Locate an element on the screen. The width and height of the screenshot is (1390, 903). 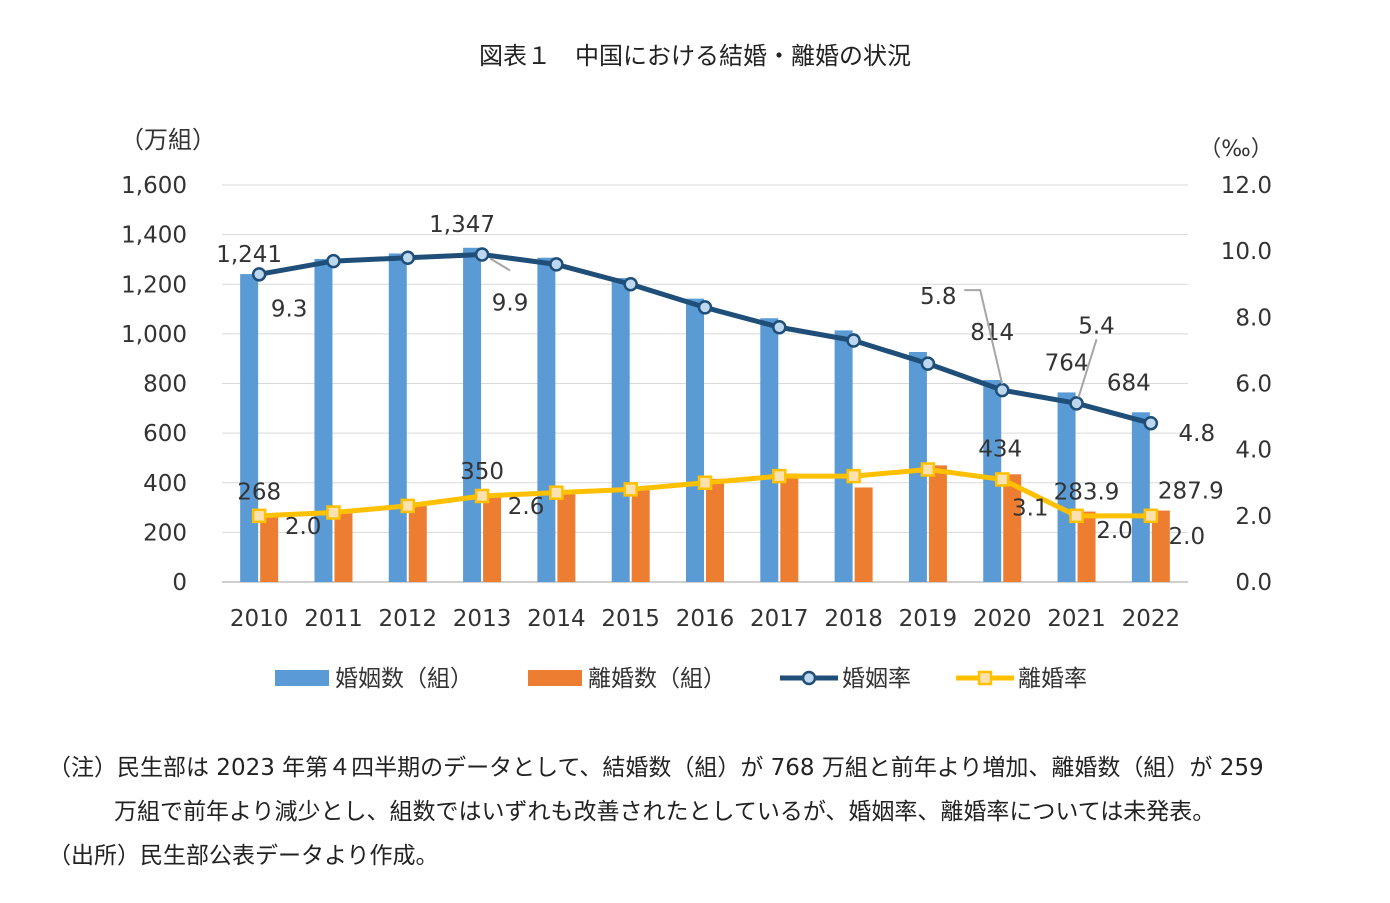
legend-label: 離婚率 is located at coordinates (1052, 679).